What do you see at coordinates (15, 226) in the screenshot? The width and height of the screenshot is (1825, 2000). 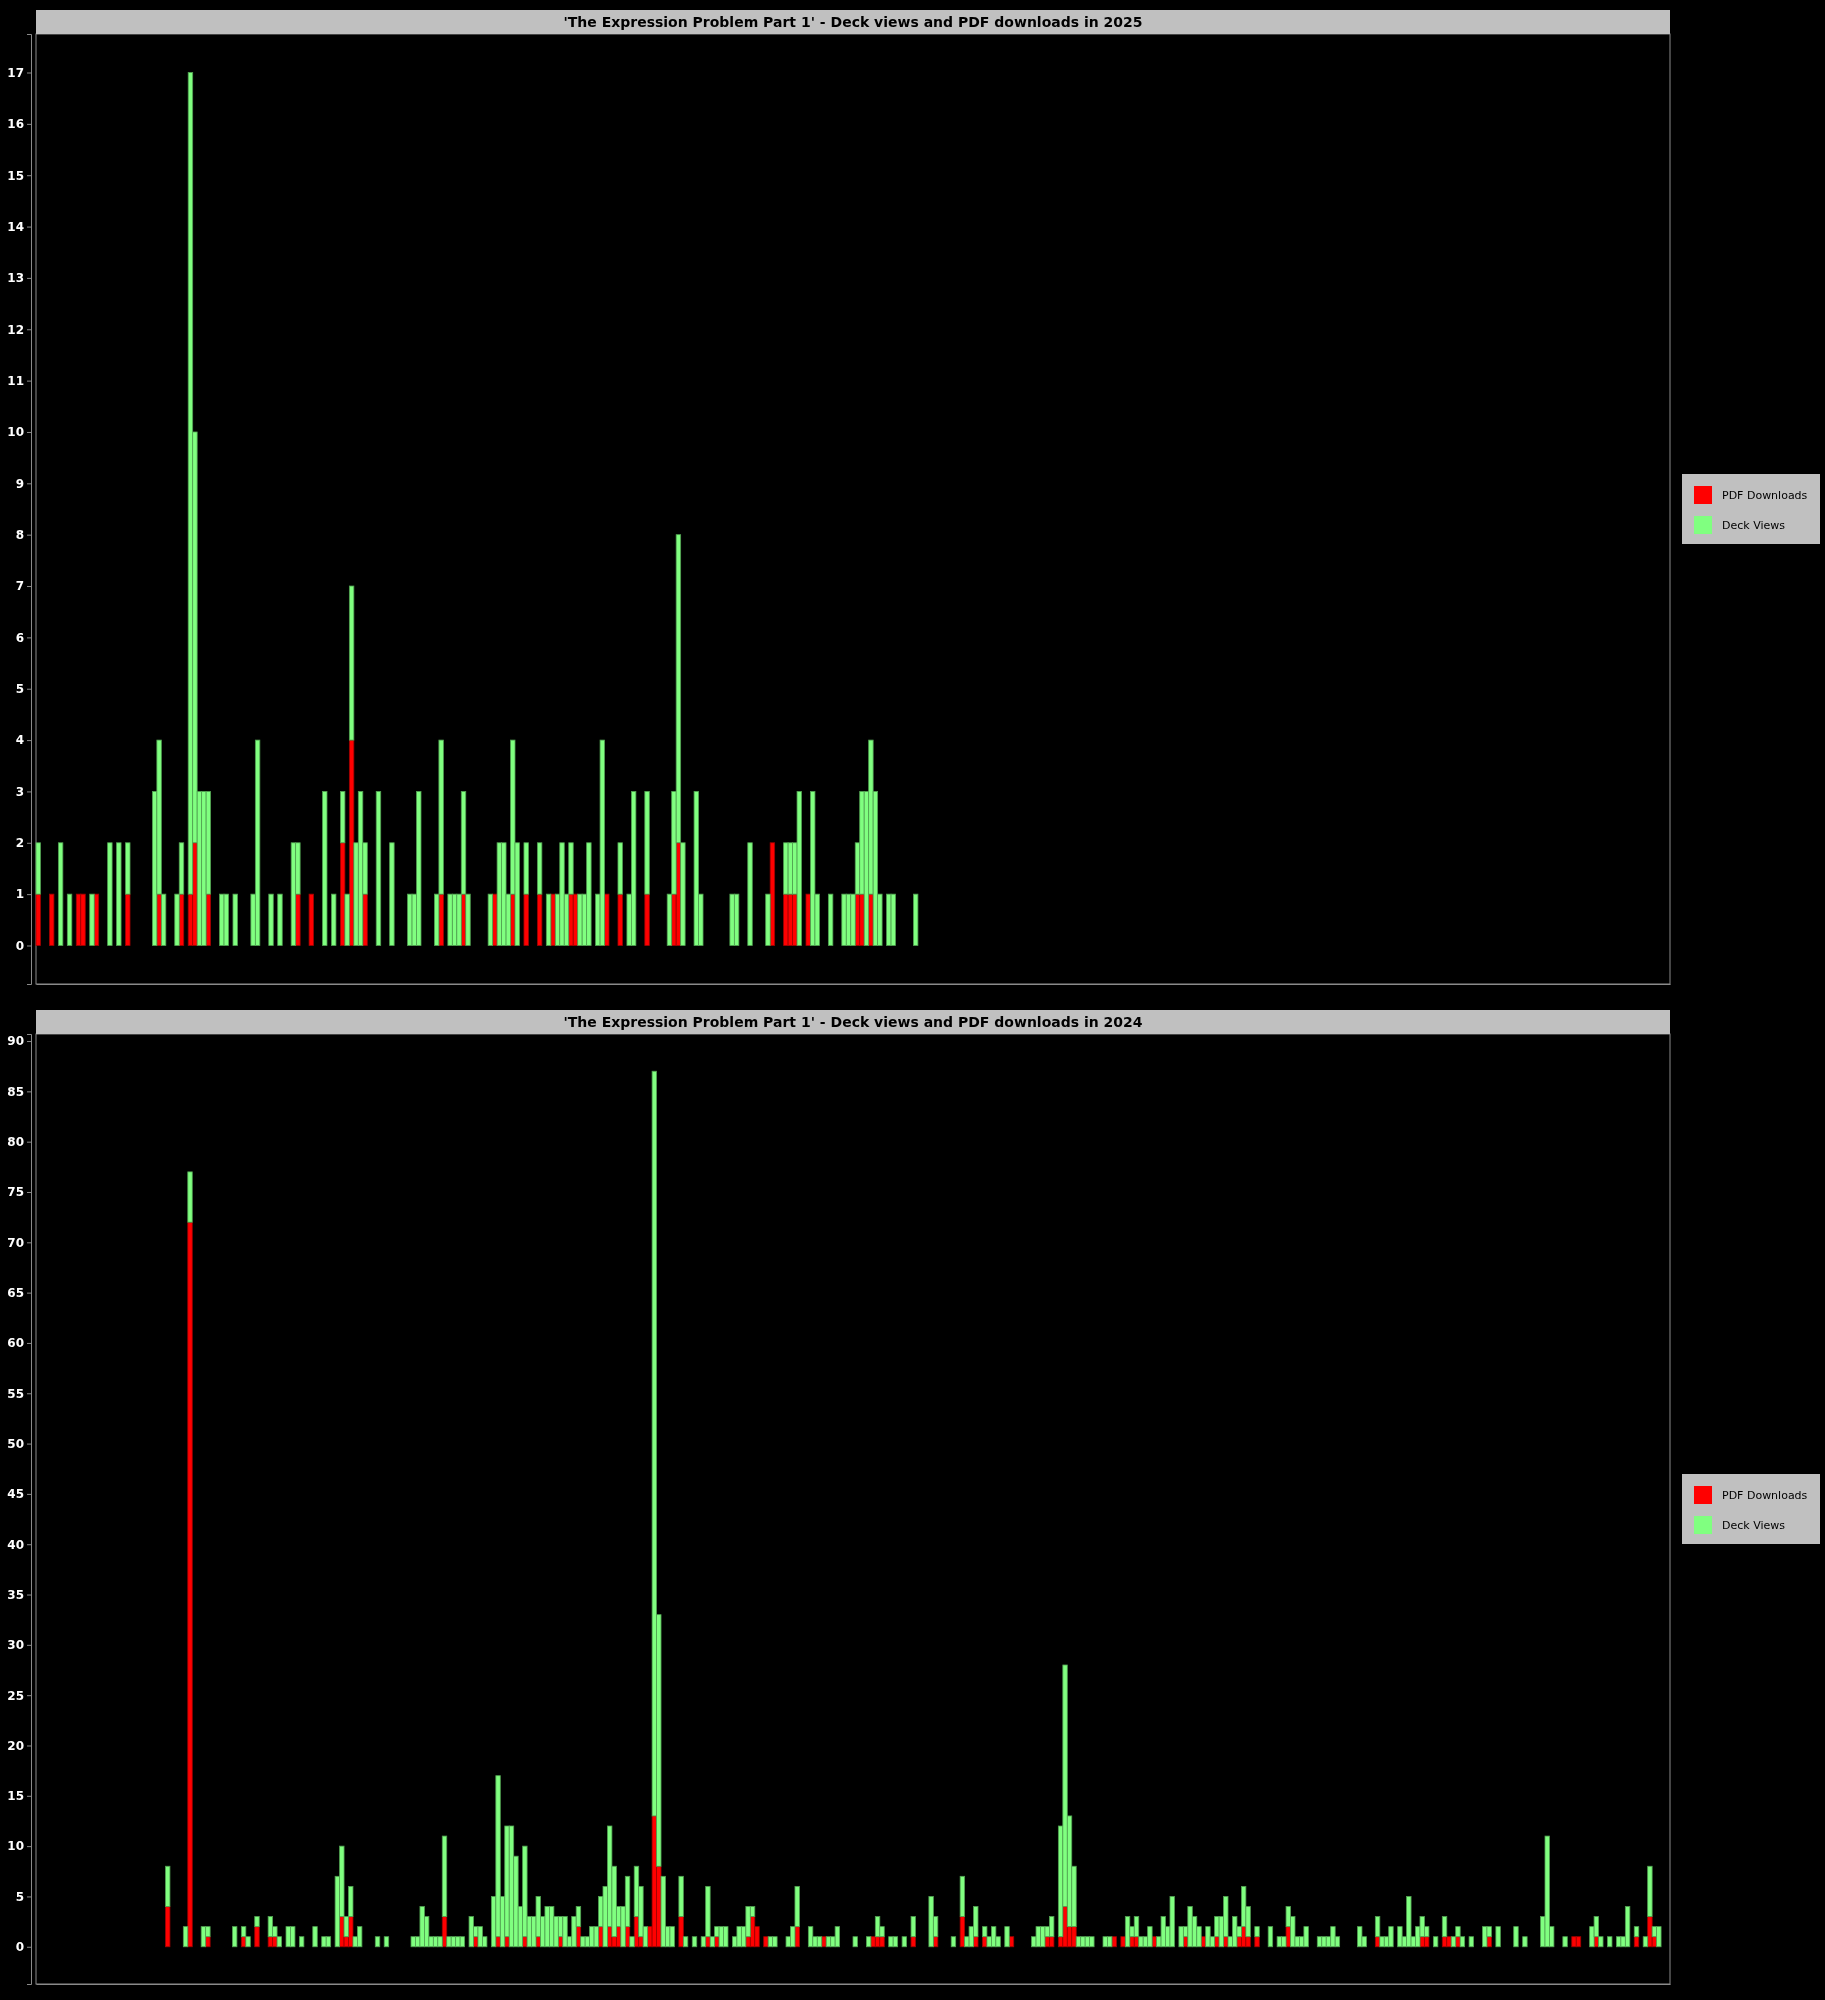 I see `y-tick-label: 14` at bounding box center [15, 226].